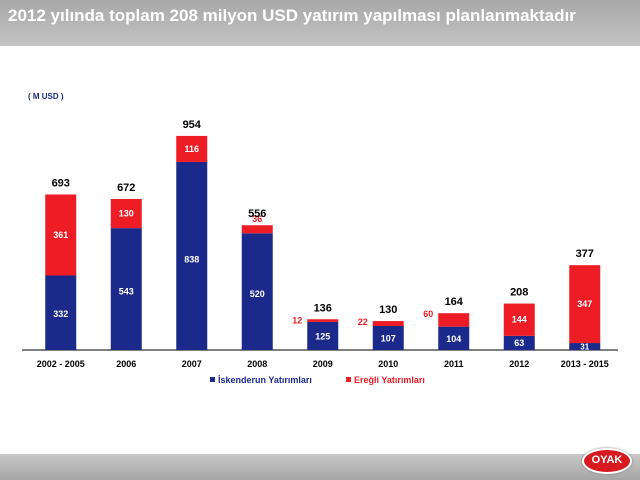  I want to click on oyak-logo: OYAK, so click(607, 461).